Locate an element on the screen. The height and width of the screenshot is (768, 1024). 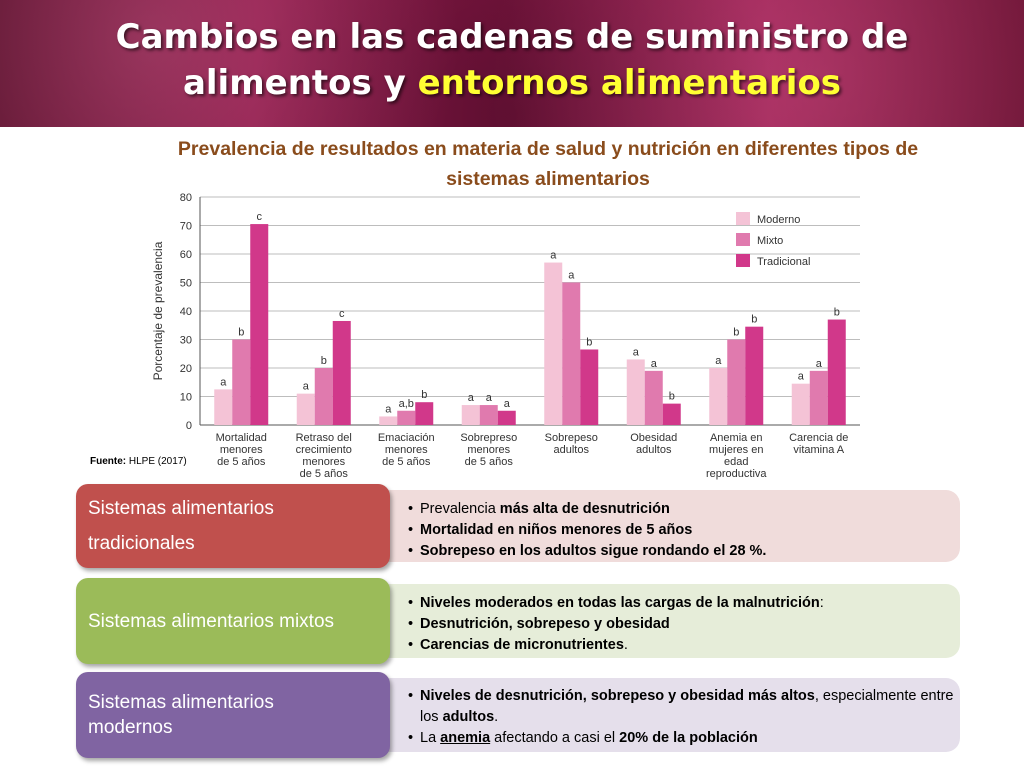
x-category-label: edad is located at coordinates (736, 462).